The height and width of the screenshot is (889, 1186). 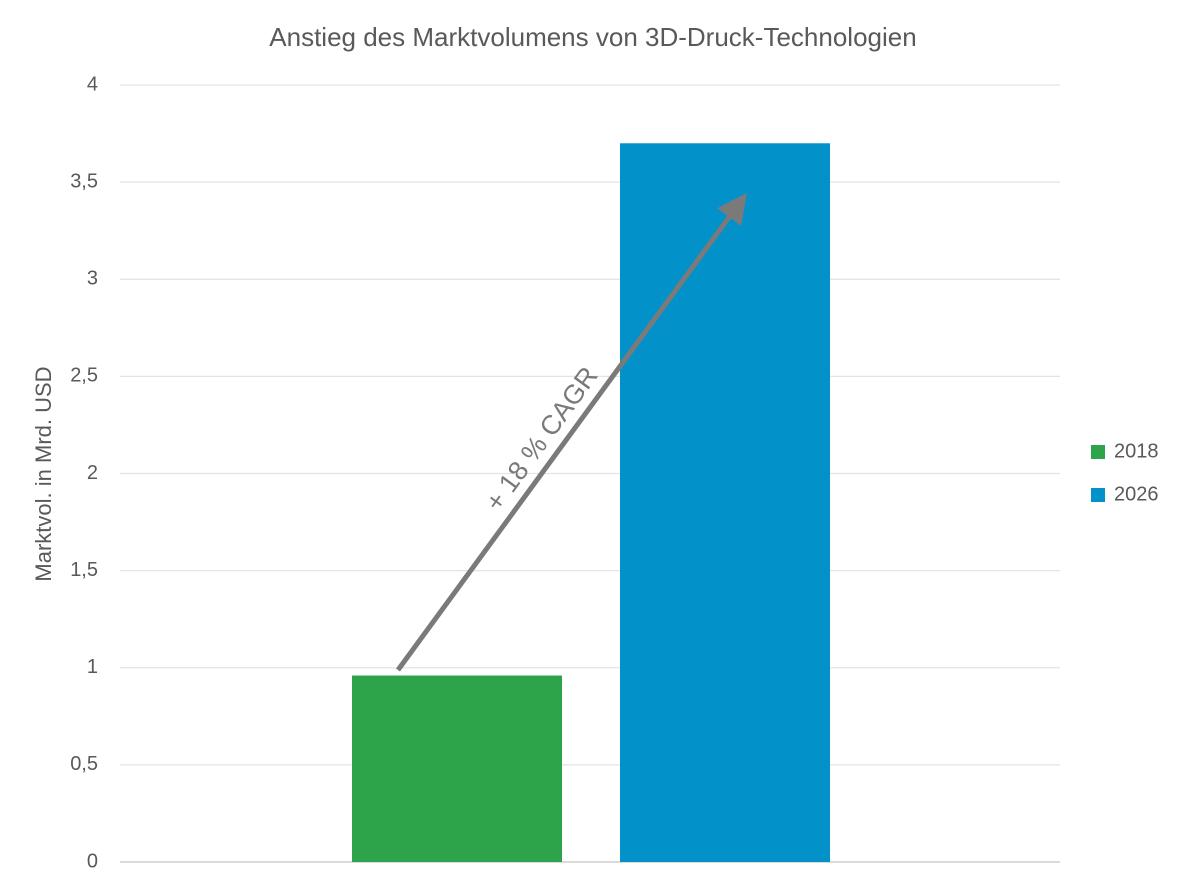 I want to click on legend-label: 2018, so click(x=1136, y=451).